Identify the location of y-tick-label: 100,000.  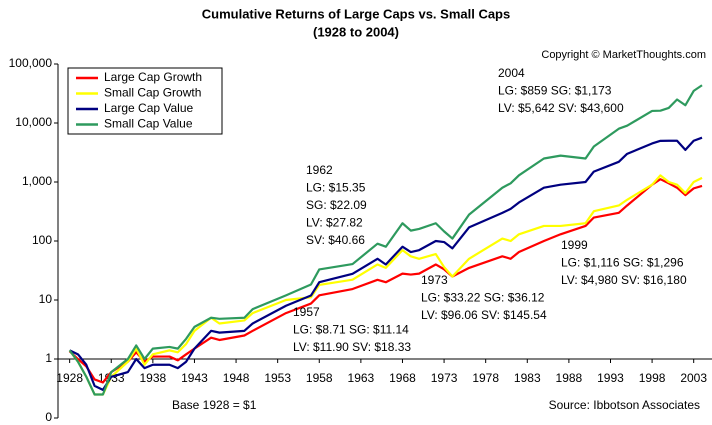
(31, 63).